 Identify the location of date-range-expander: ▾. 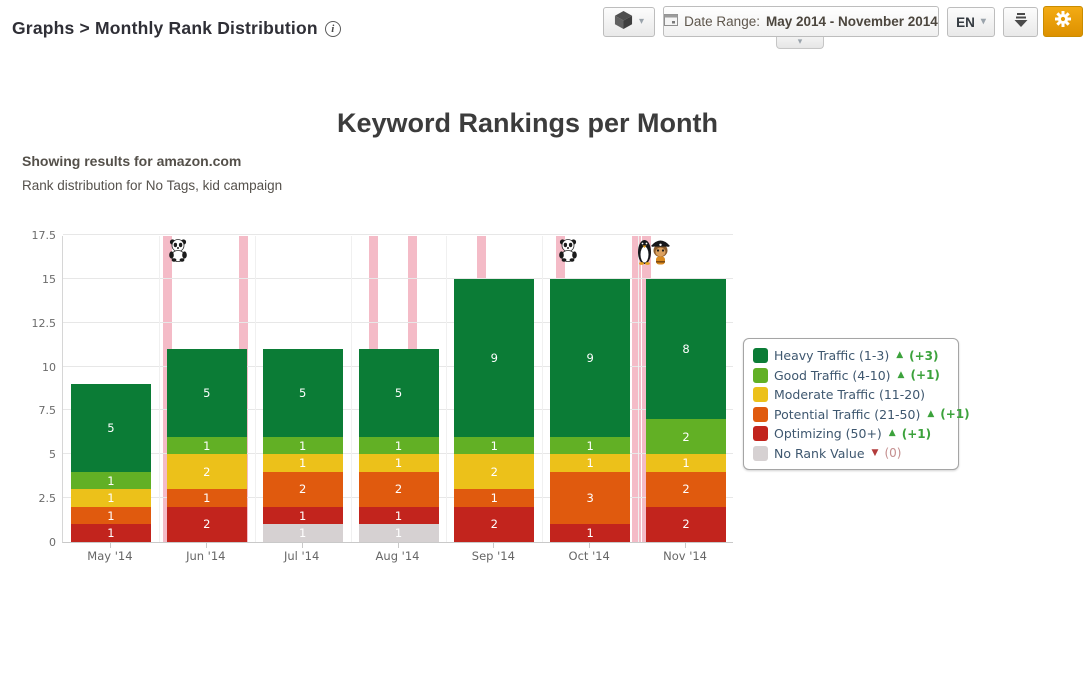
(800, 42).